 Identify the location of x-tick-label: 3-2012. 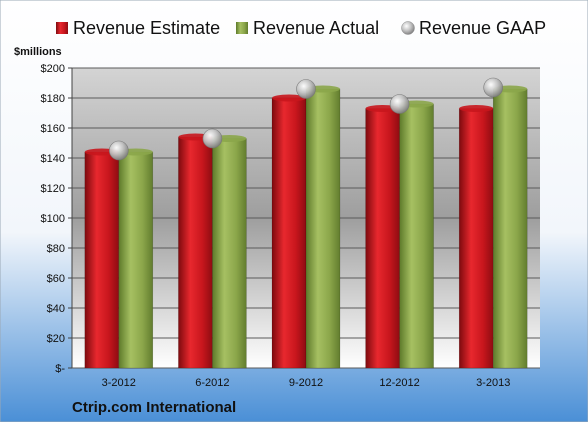
(119, 383).